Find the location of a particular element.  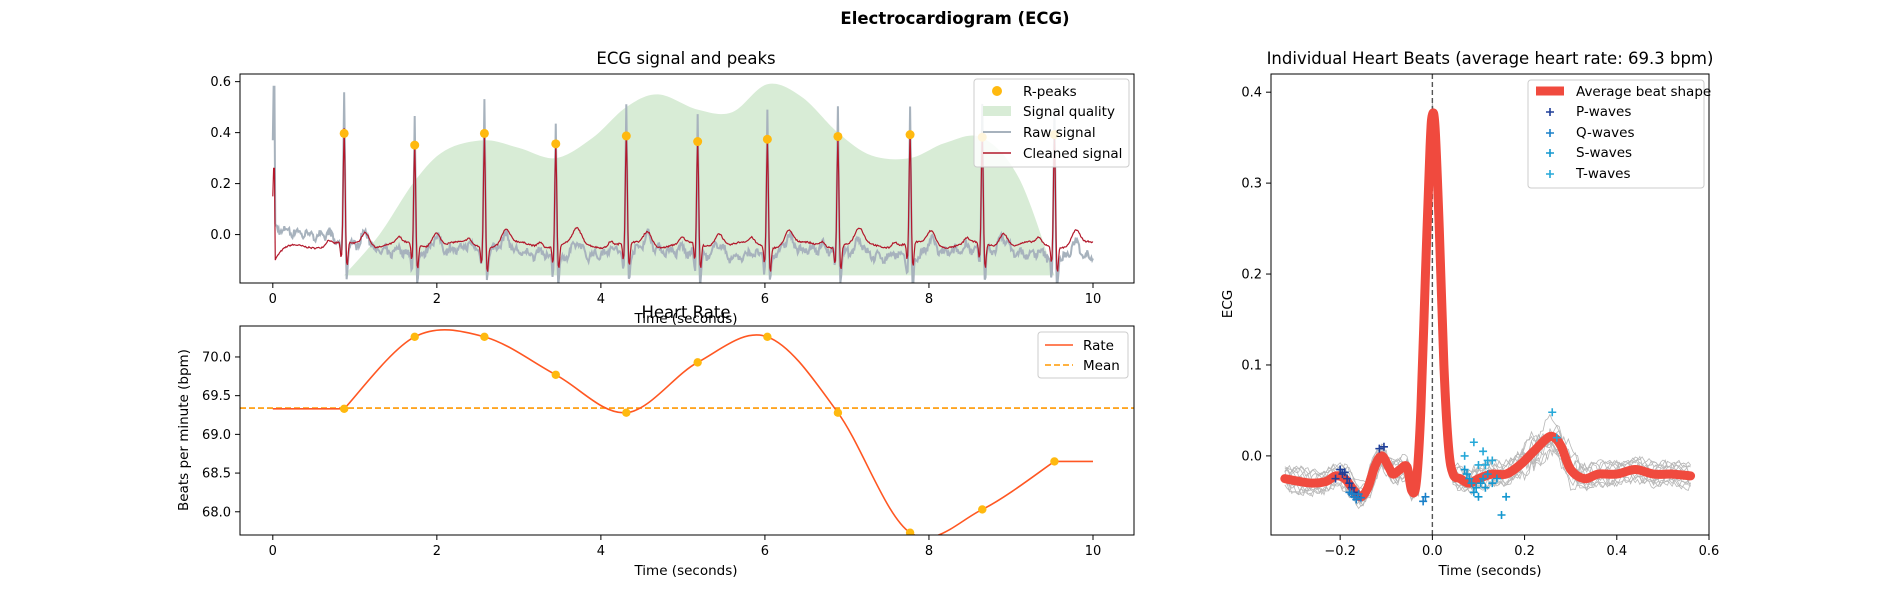

y-tick-label: 68.5 is located at coordinates (216, 474).